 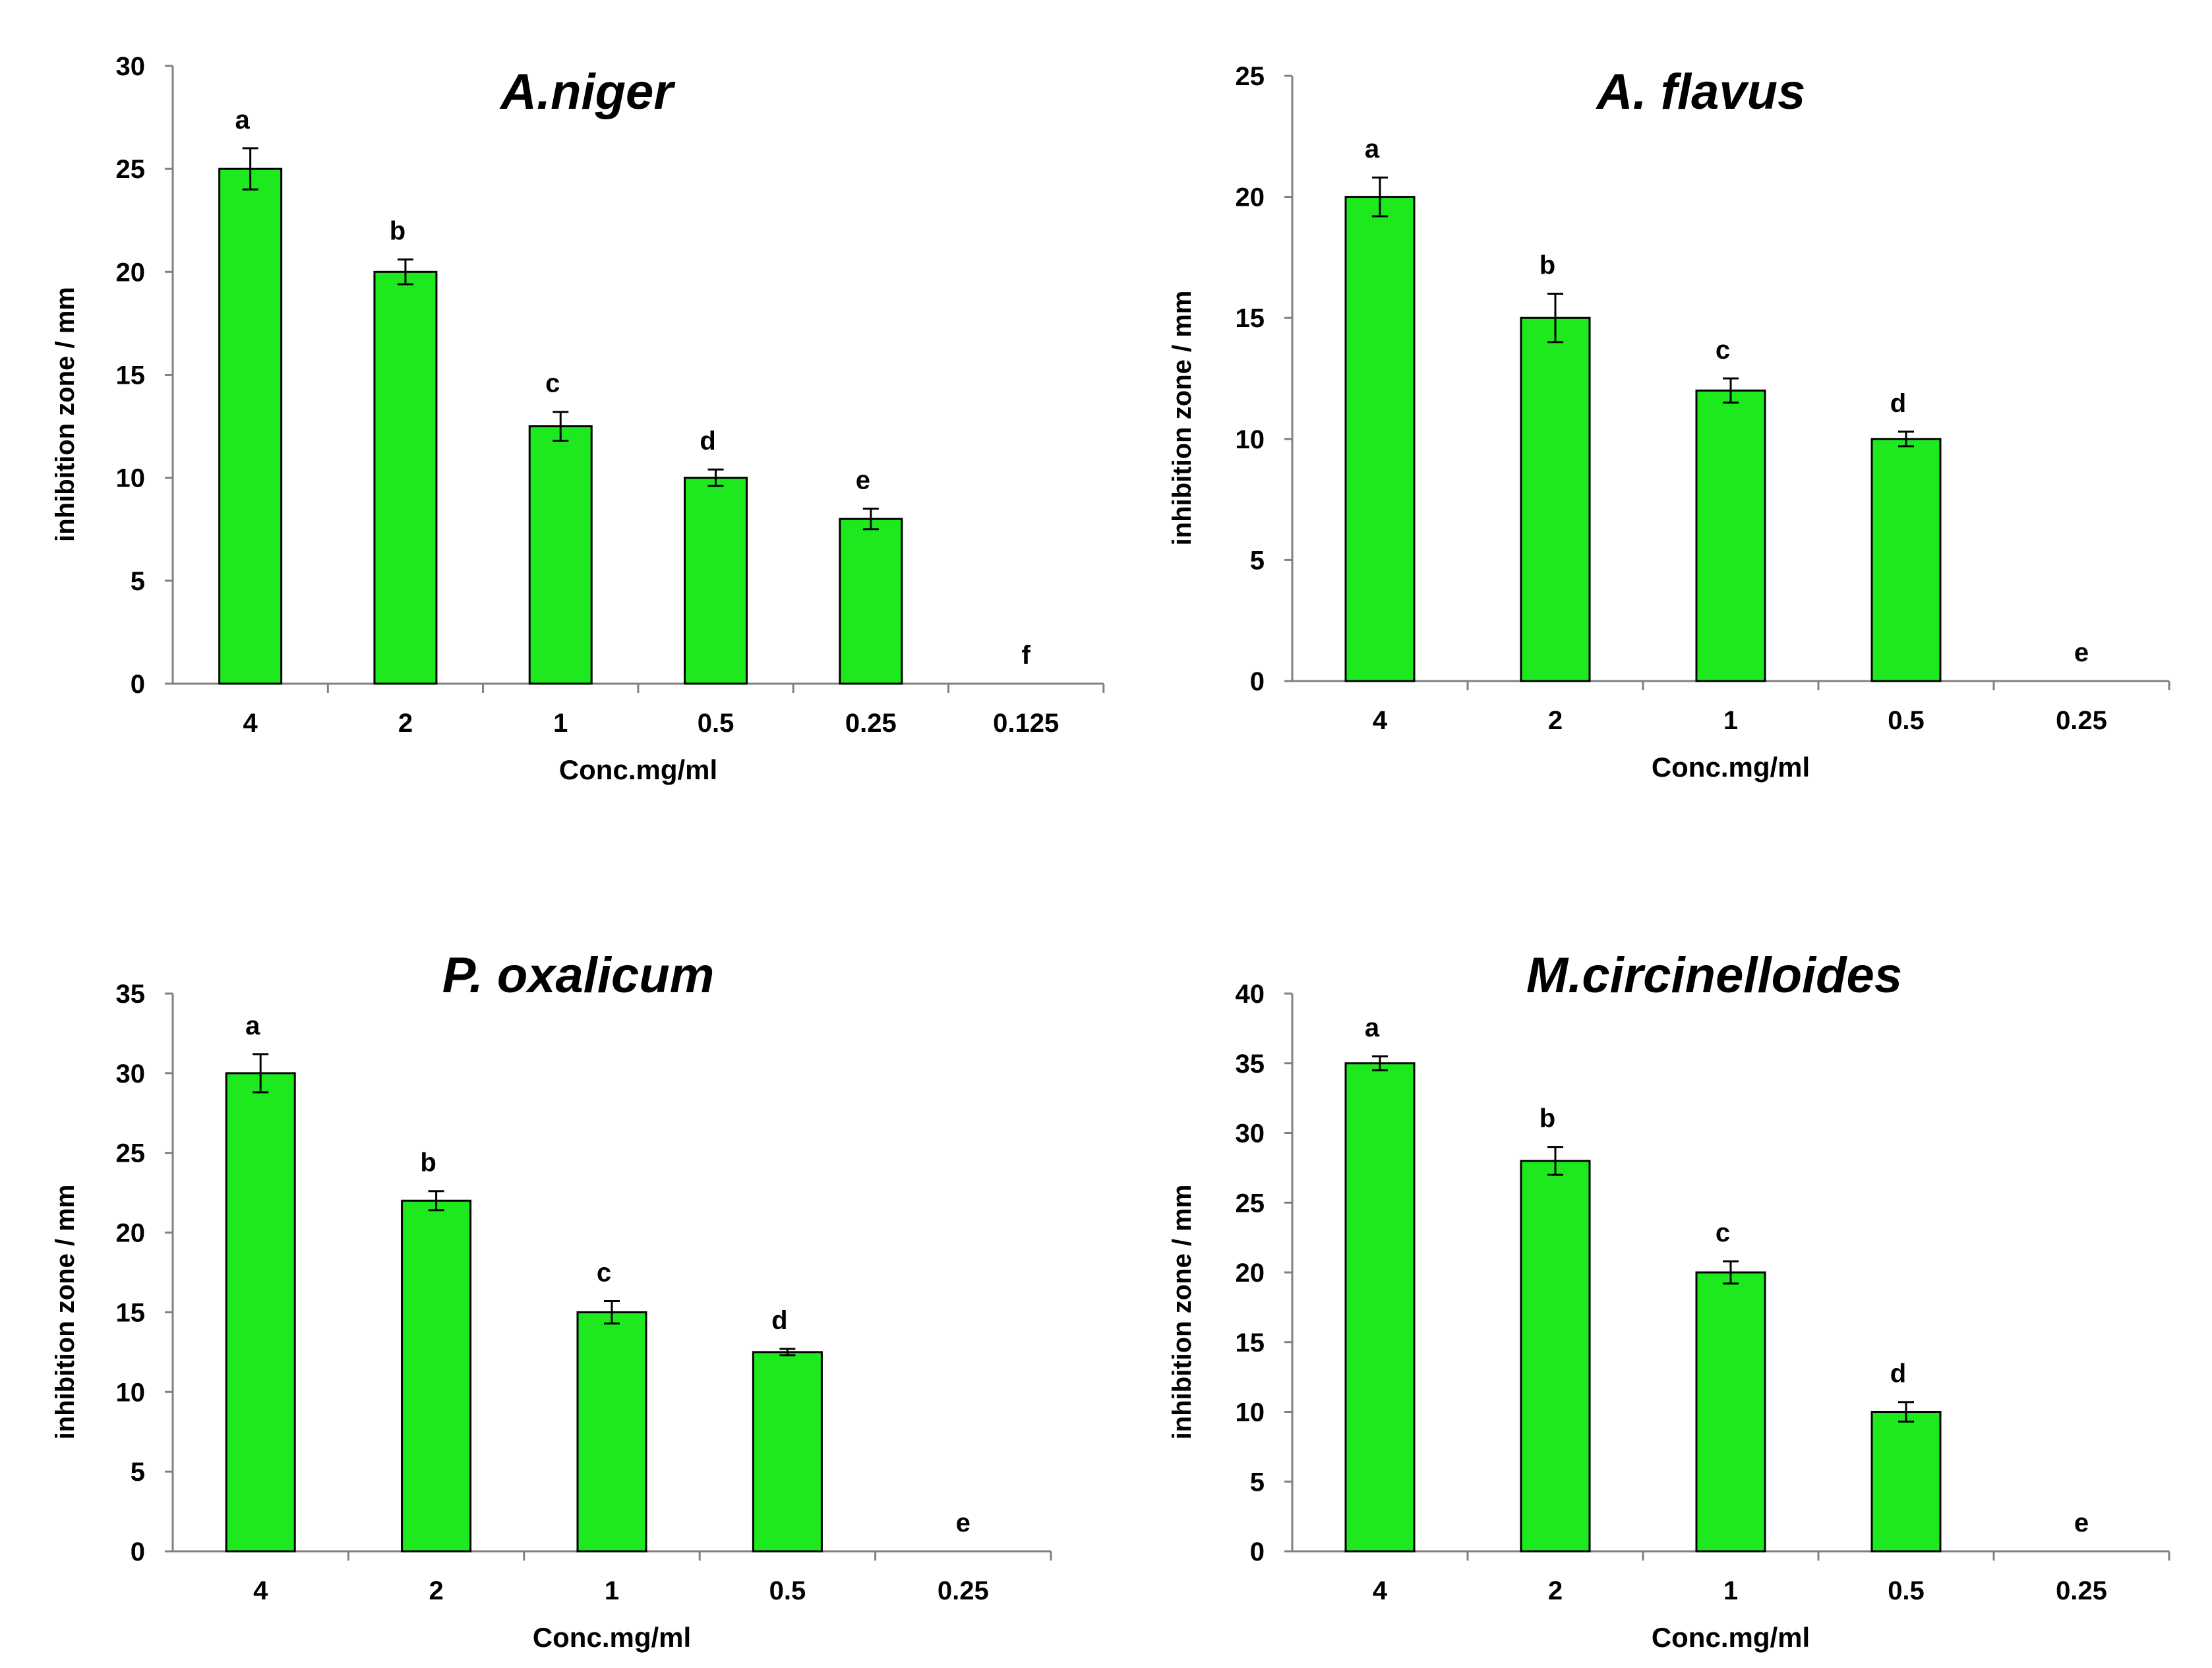 What do you see at coordinates (1026, 655) in the screenshot?
I see `significance-letter: f` at bounding box center [1026, 655].